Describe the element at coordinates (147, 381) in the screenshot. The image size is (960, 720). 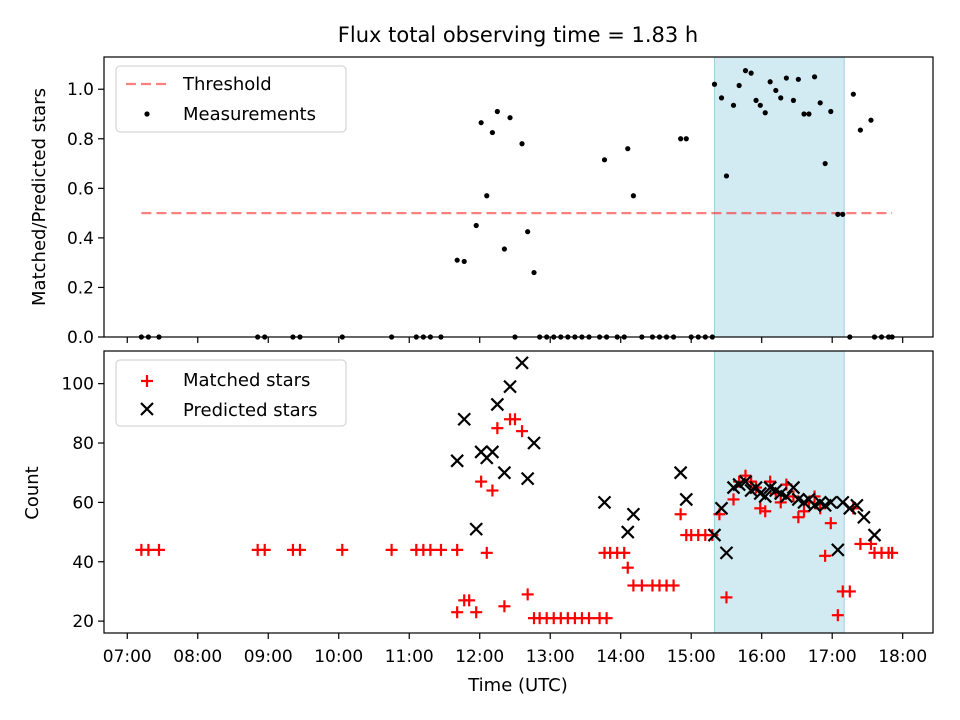
I see `legend-matched-swatch` at that location.